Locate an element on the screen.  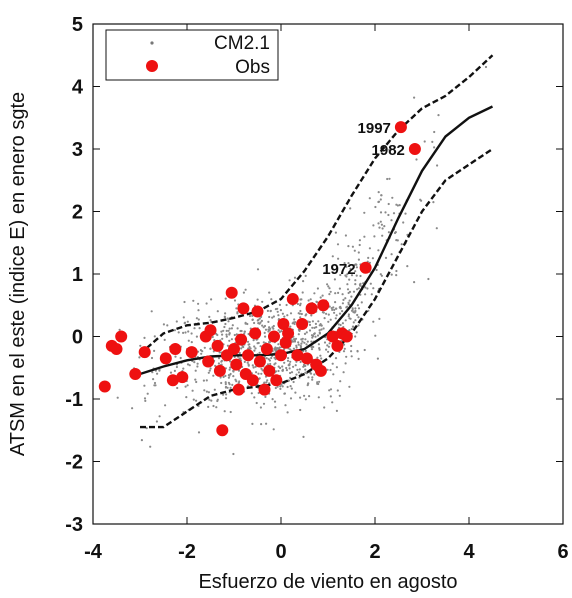
legend-box is located at coordinates (192, 55).